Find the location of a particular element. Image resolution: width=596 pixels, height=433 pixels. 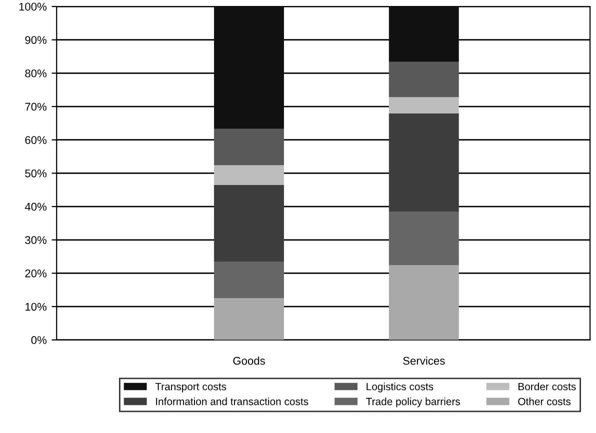

y-tick-label: 80% is located at coordinates (36, 73).